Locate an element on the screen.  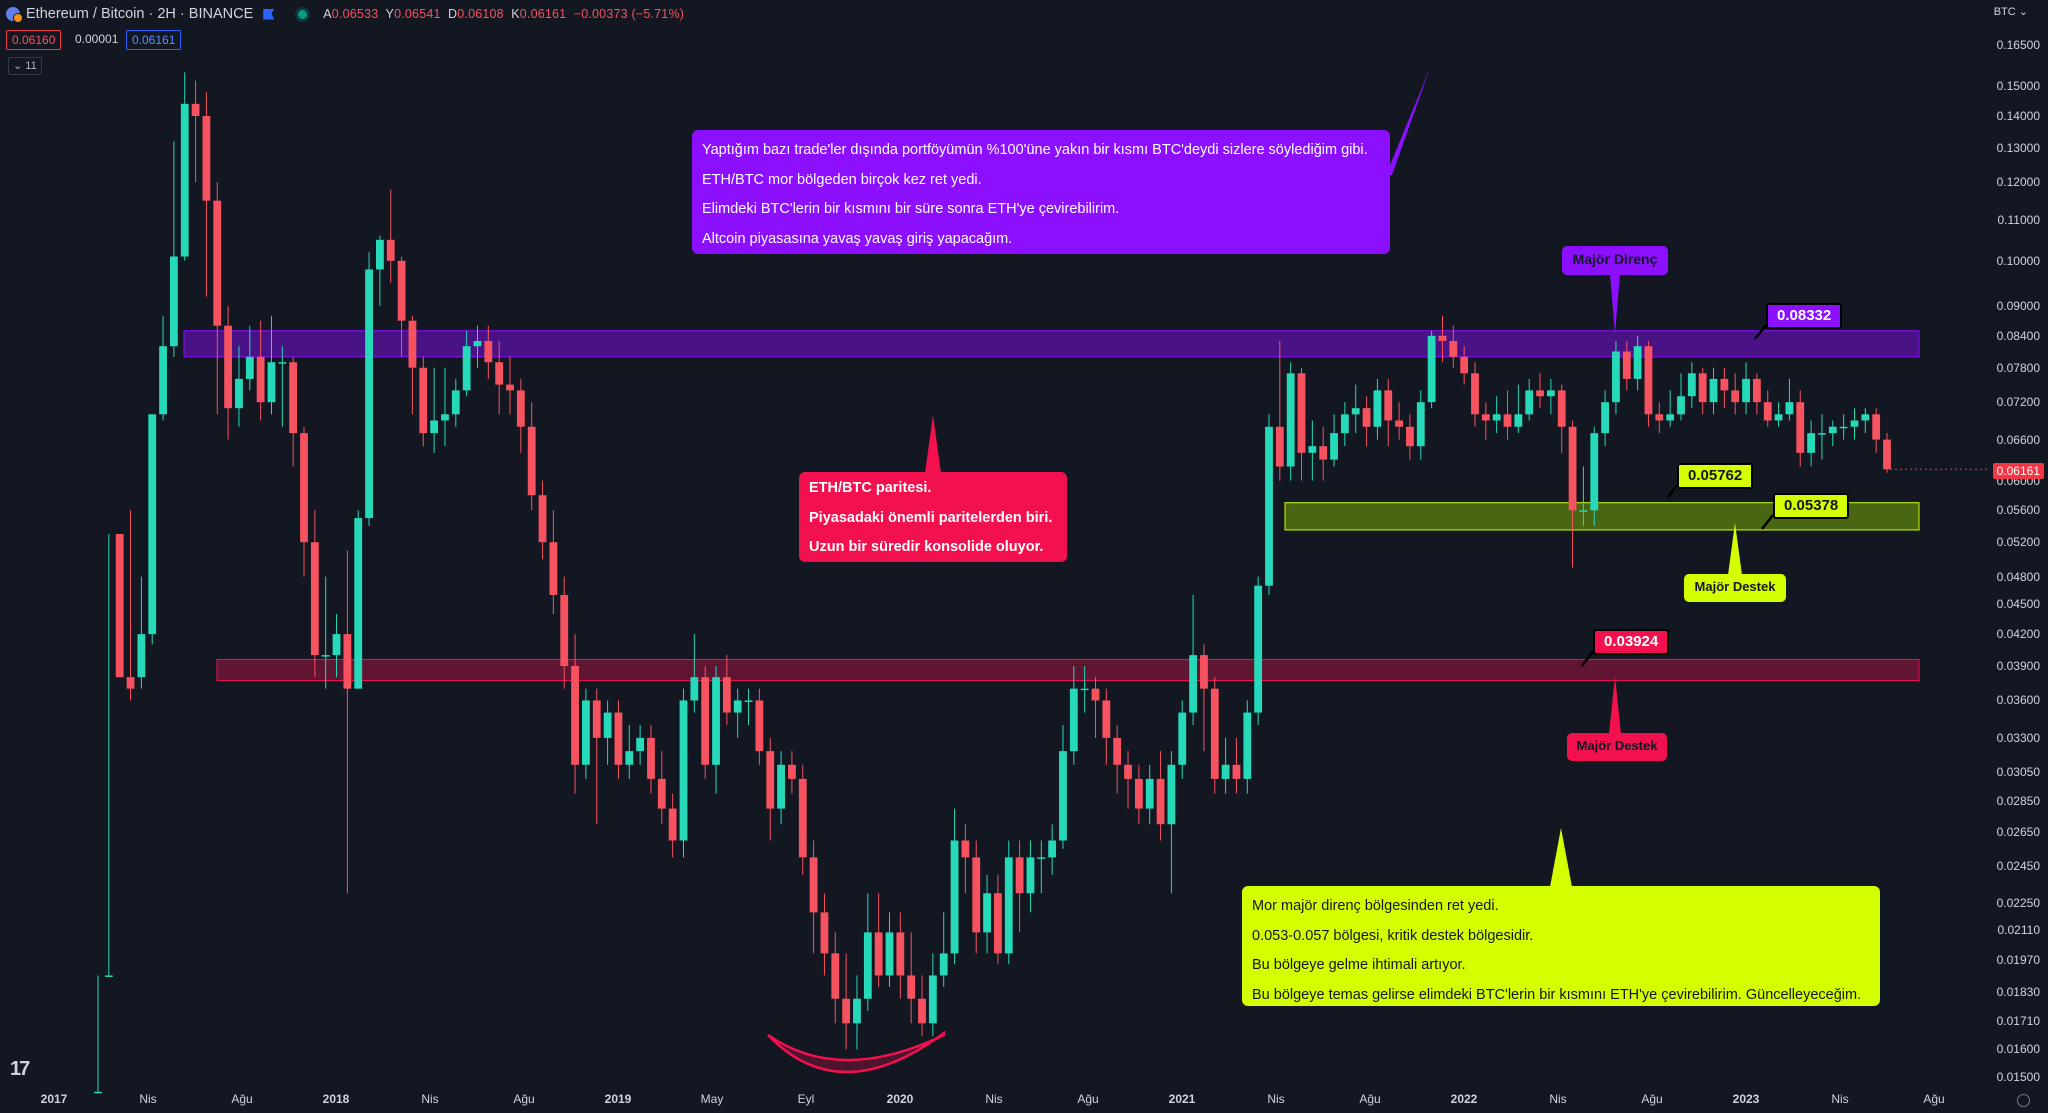
time-tick-label: Ağu is located at coordinates (1370, 1099).